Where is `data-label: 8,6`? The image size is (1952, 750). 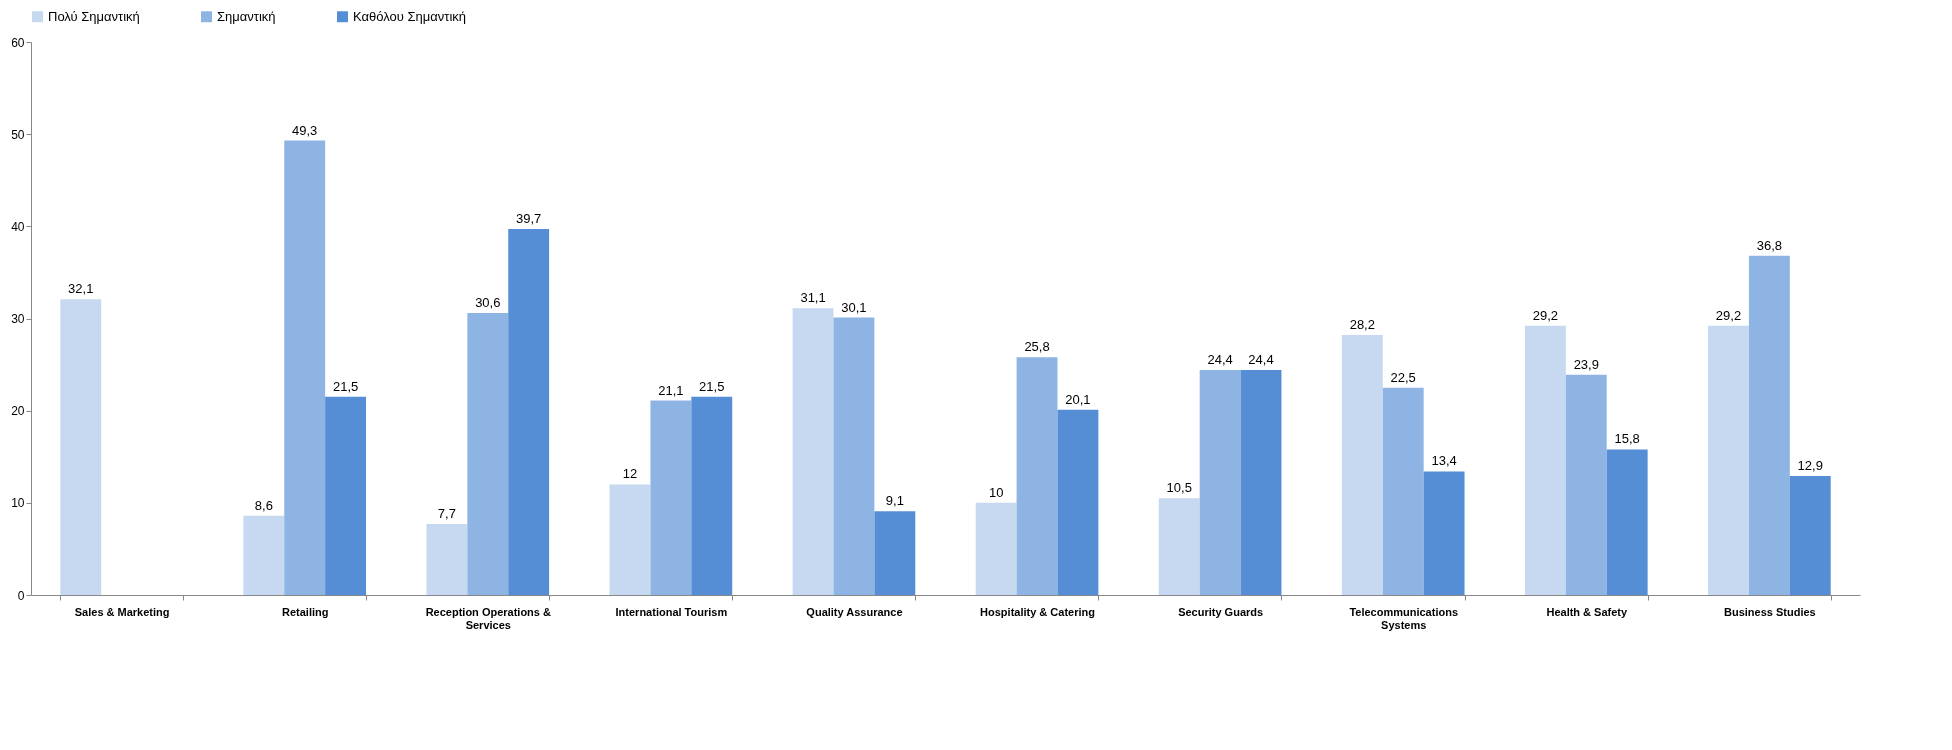
data-label: 8,6 is located at coordinates (263, 505).